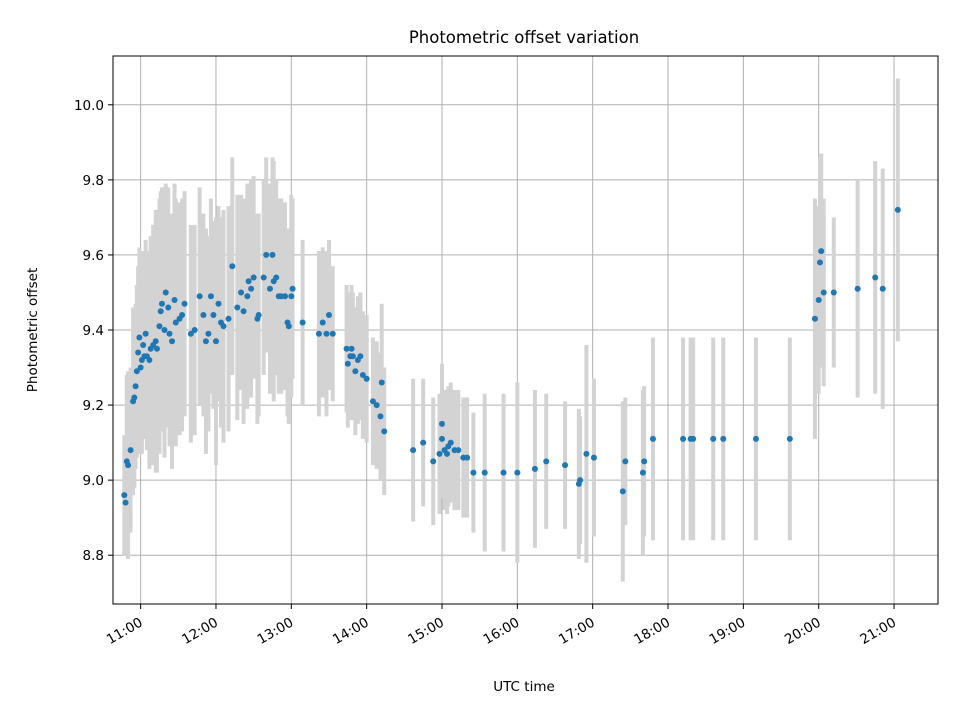  I want to click on x-tick-label: 21:00, so click(878, 631).